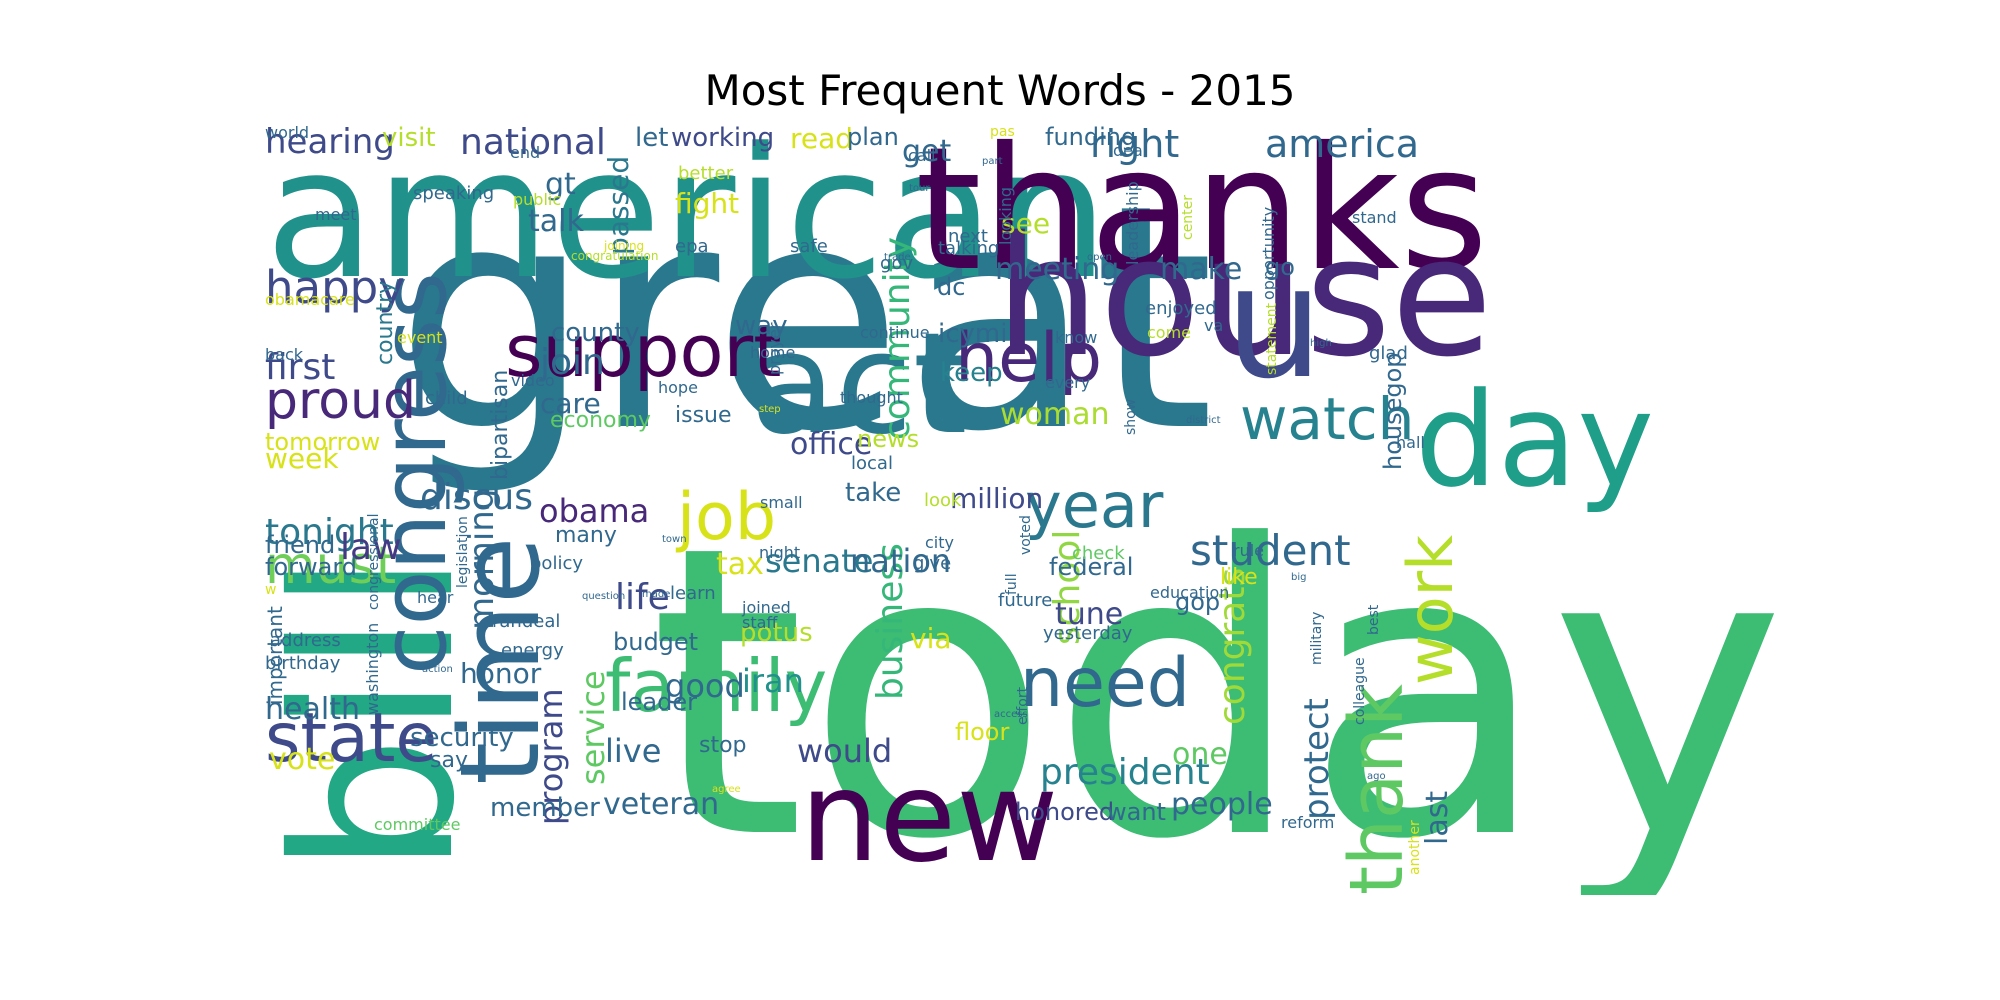  I want to click on word-funding: funding, so click(1091, 138).